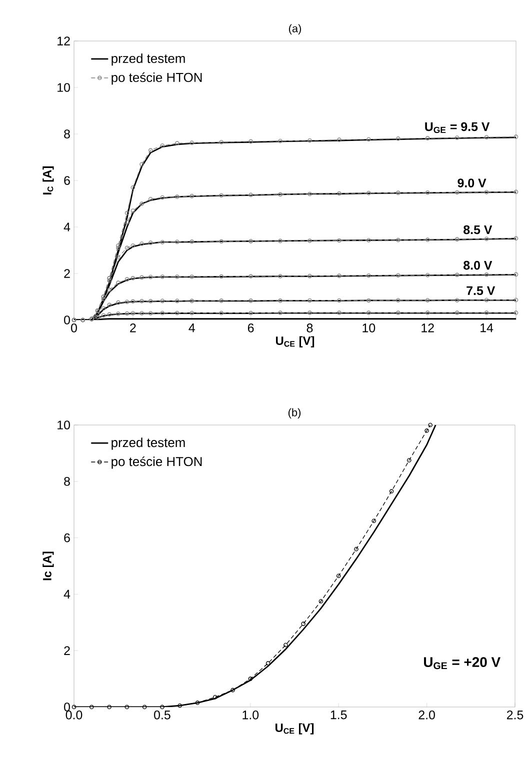  Describe the element at coordinates (478, 229) in the screenshot. I see `annotation: 8.5 V` at that location.